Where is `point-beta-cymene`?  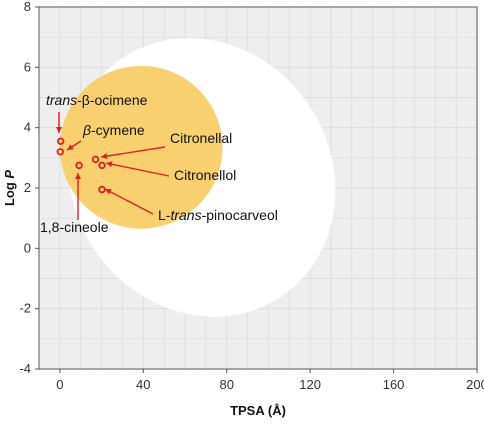 point-beta-cymene is located at coordinates (60, 152).